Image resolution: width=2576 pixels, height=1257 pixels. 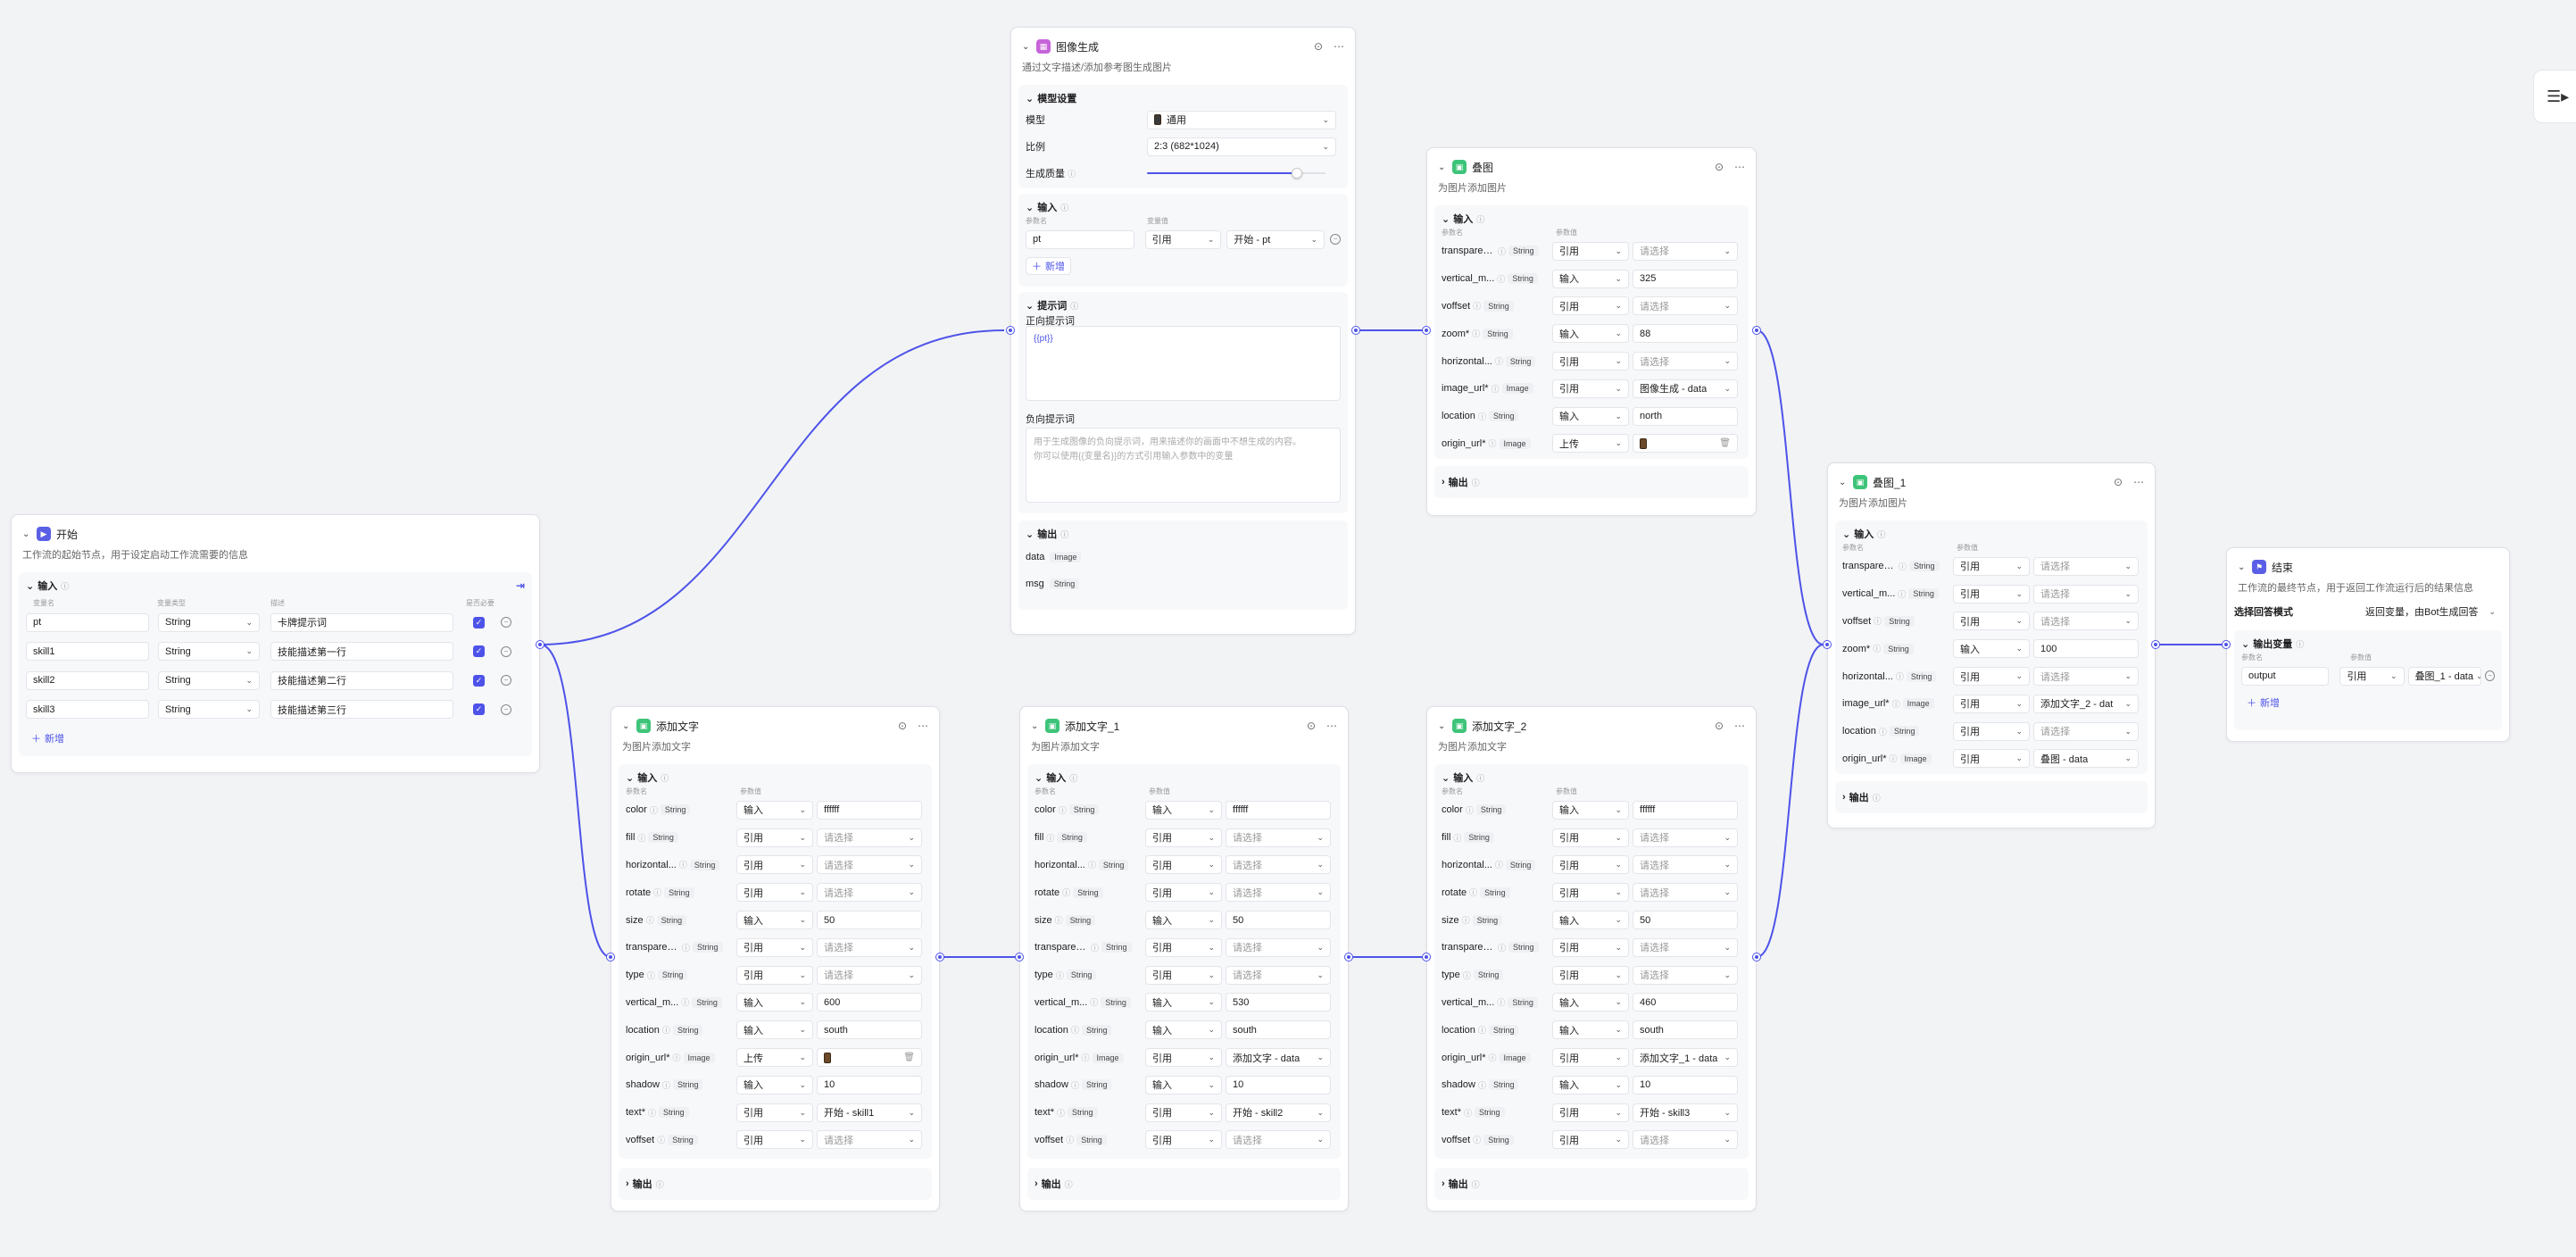 What do you see at coordinates (87, 680) in the screenshot?
I see `variable-name-input: skill2` at bounding box center [87, 680].